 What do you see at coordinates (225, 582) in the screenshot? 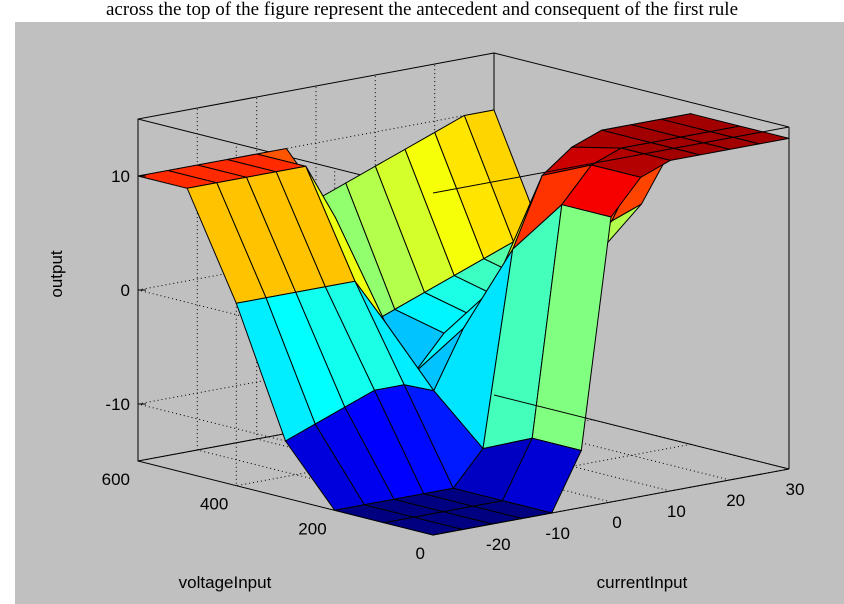
I see `y-axis-label: voltageInput` at bounding box center [225, 582].